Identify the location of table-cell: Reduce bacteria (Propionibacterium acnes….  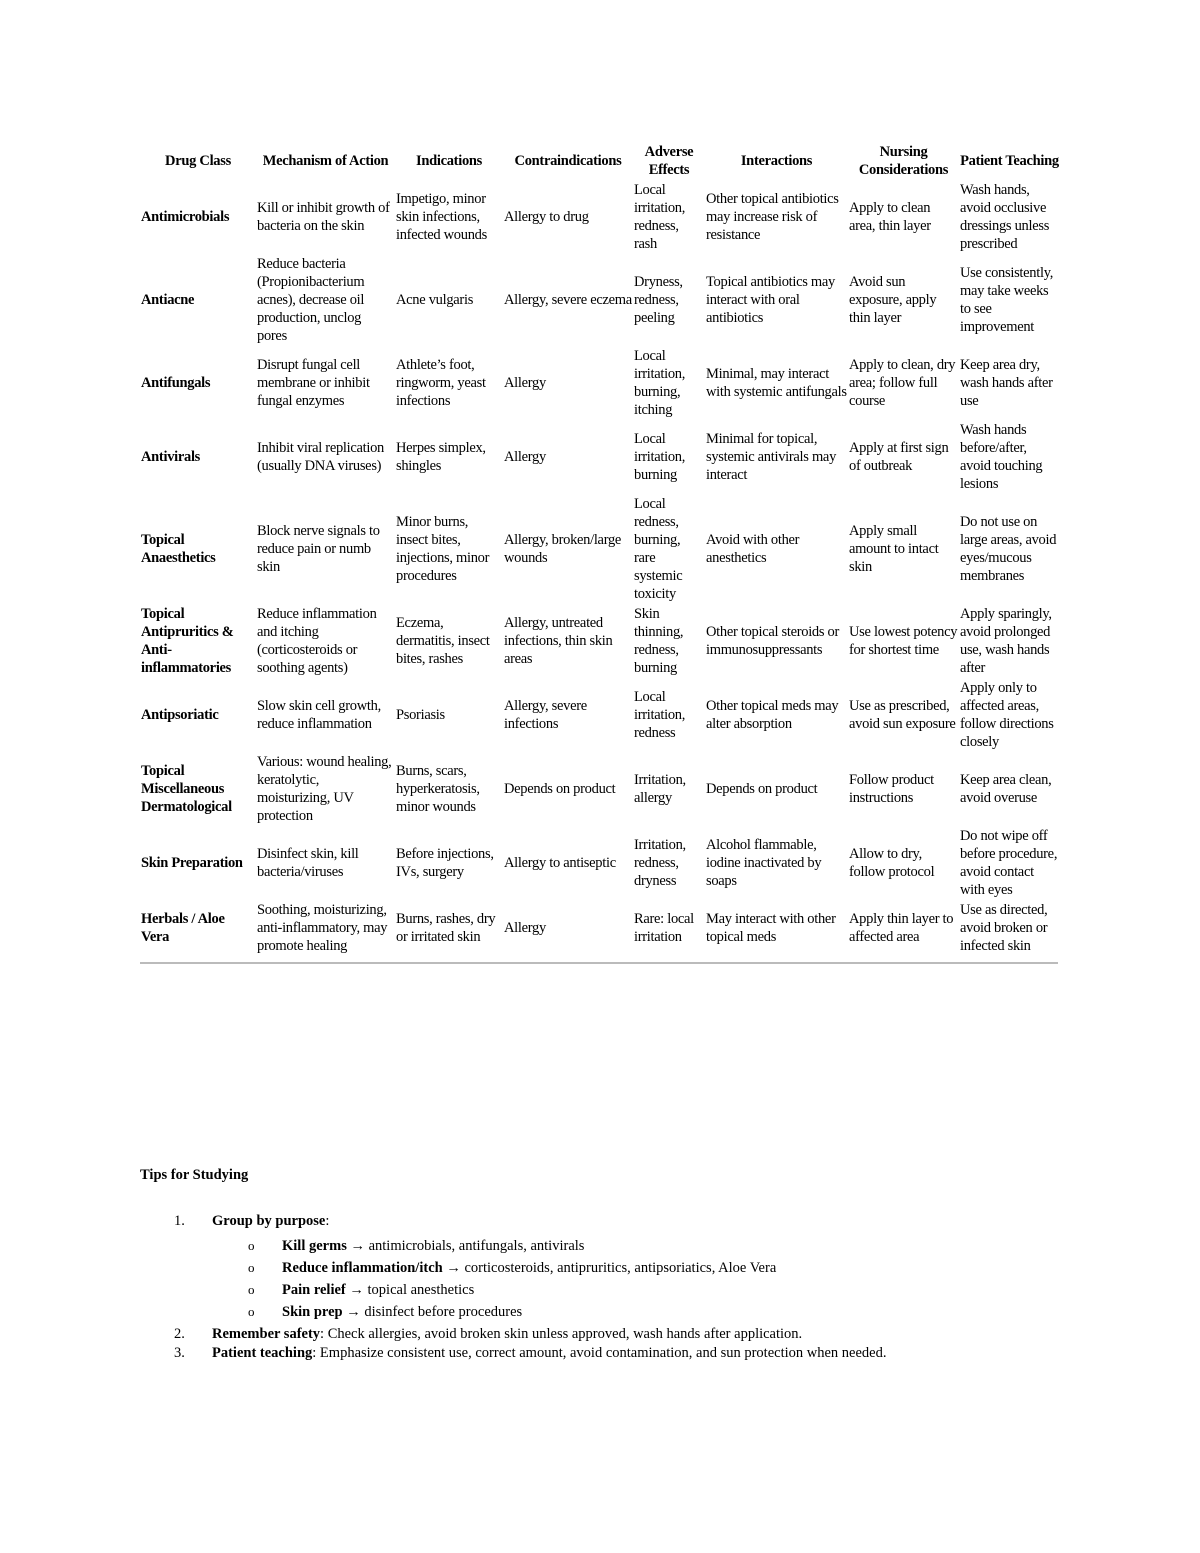
(311, 300).